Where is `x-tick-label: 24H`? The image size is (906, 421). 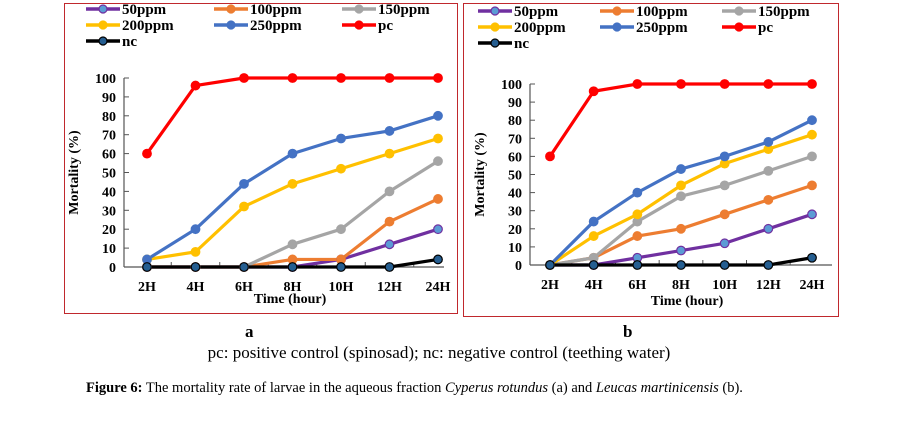
x-tick-label: 24H is located at coordinates (438, 287).